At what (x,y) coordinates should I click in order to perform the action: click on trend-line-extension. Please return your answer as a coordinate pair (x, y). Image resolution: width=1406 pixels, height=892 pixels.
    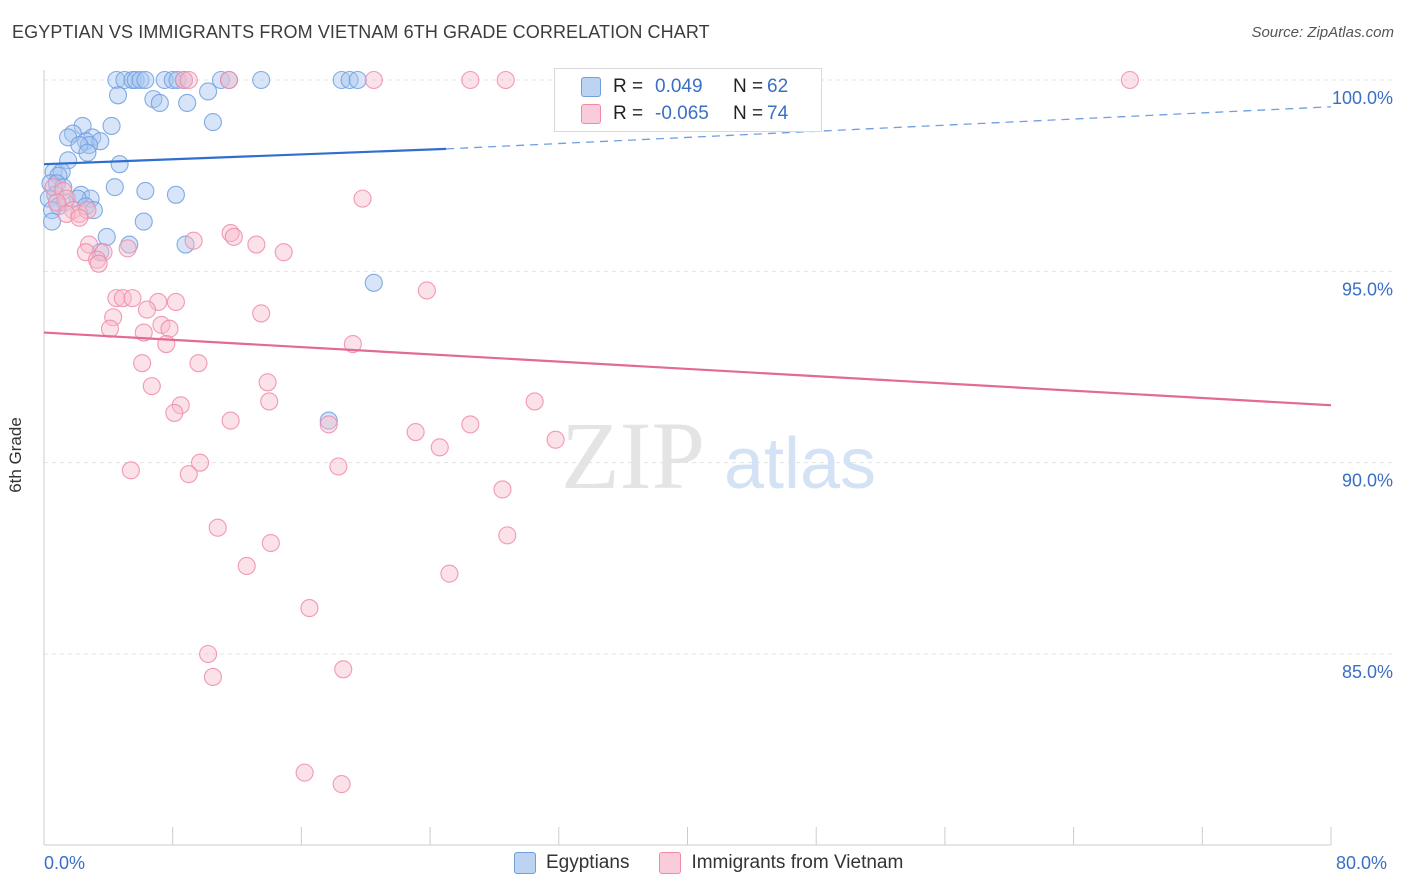
    Looking at the image, I should click on (889, 128).